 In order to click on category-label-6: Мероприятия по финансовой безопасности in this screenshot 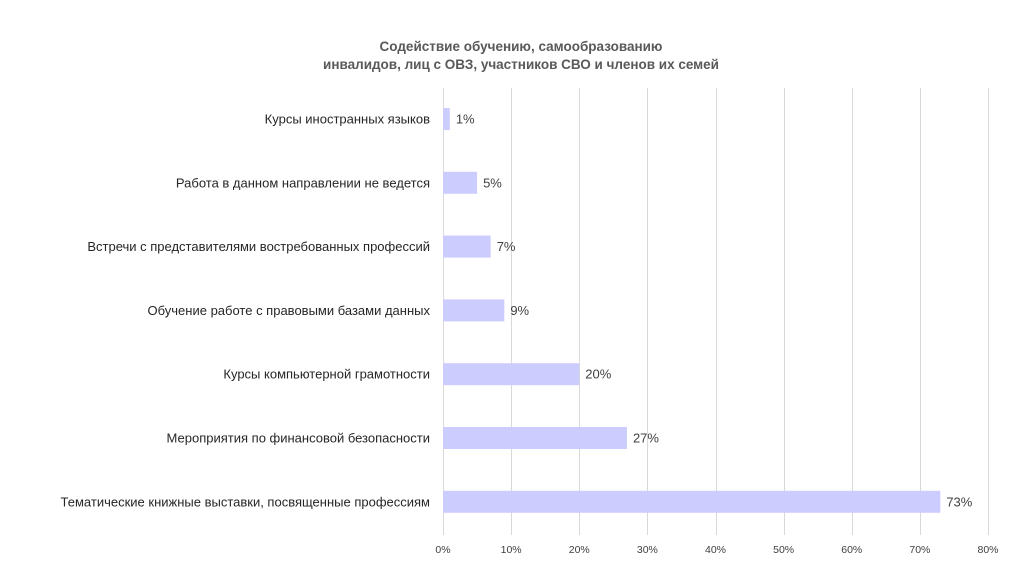, I will do `click(298, 438)`.